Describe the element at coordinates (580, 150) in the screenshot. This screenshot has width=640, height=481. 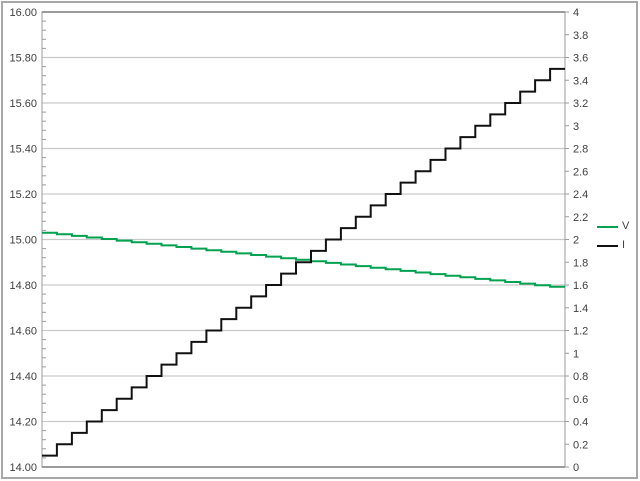
I see `right-axis-tick-label: 2.8` at that location.